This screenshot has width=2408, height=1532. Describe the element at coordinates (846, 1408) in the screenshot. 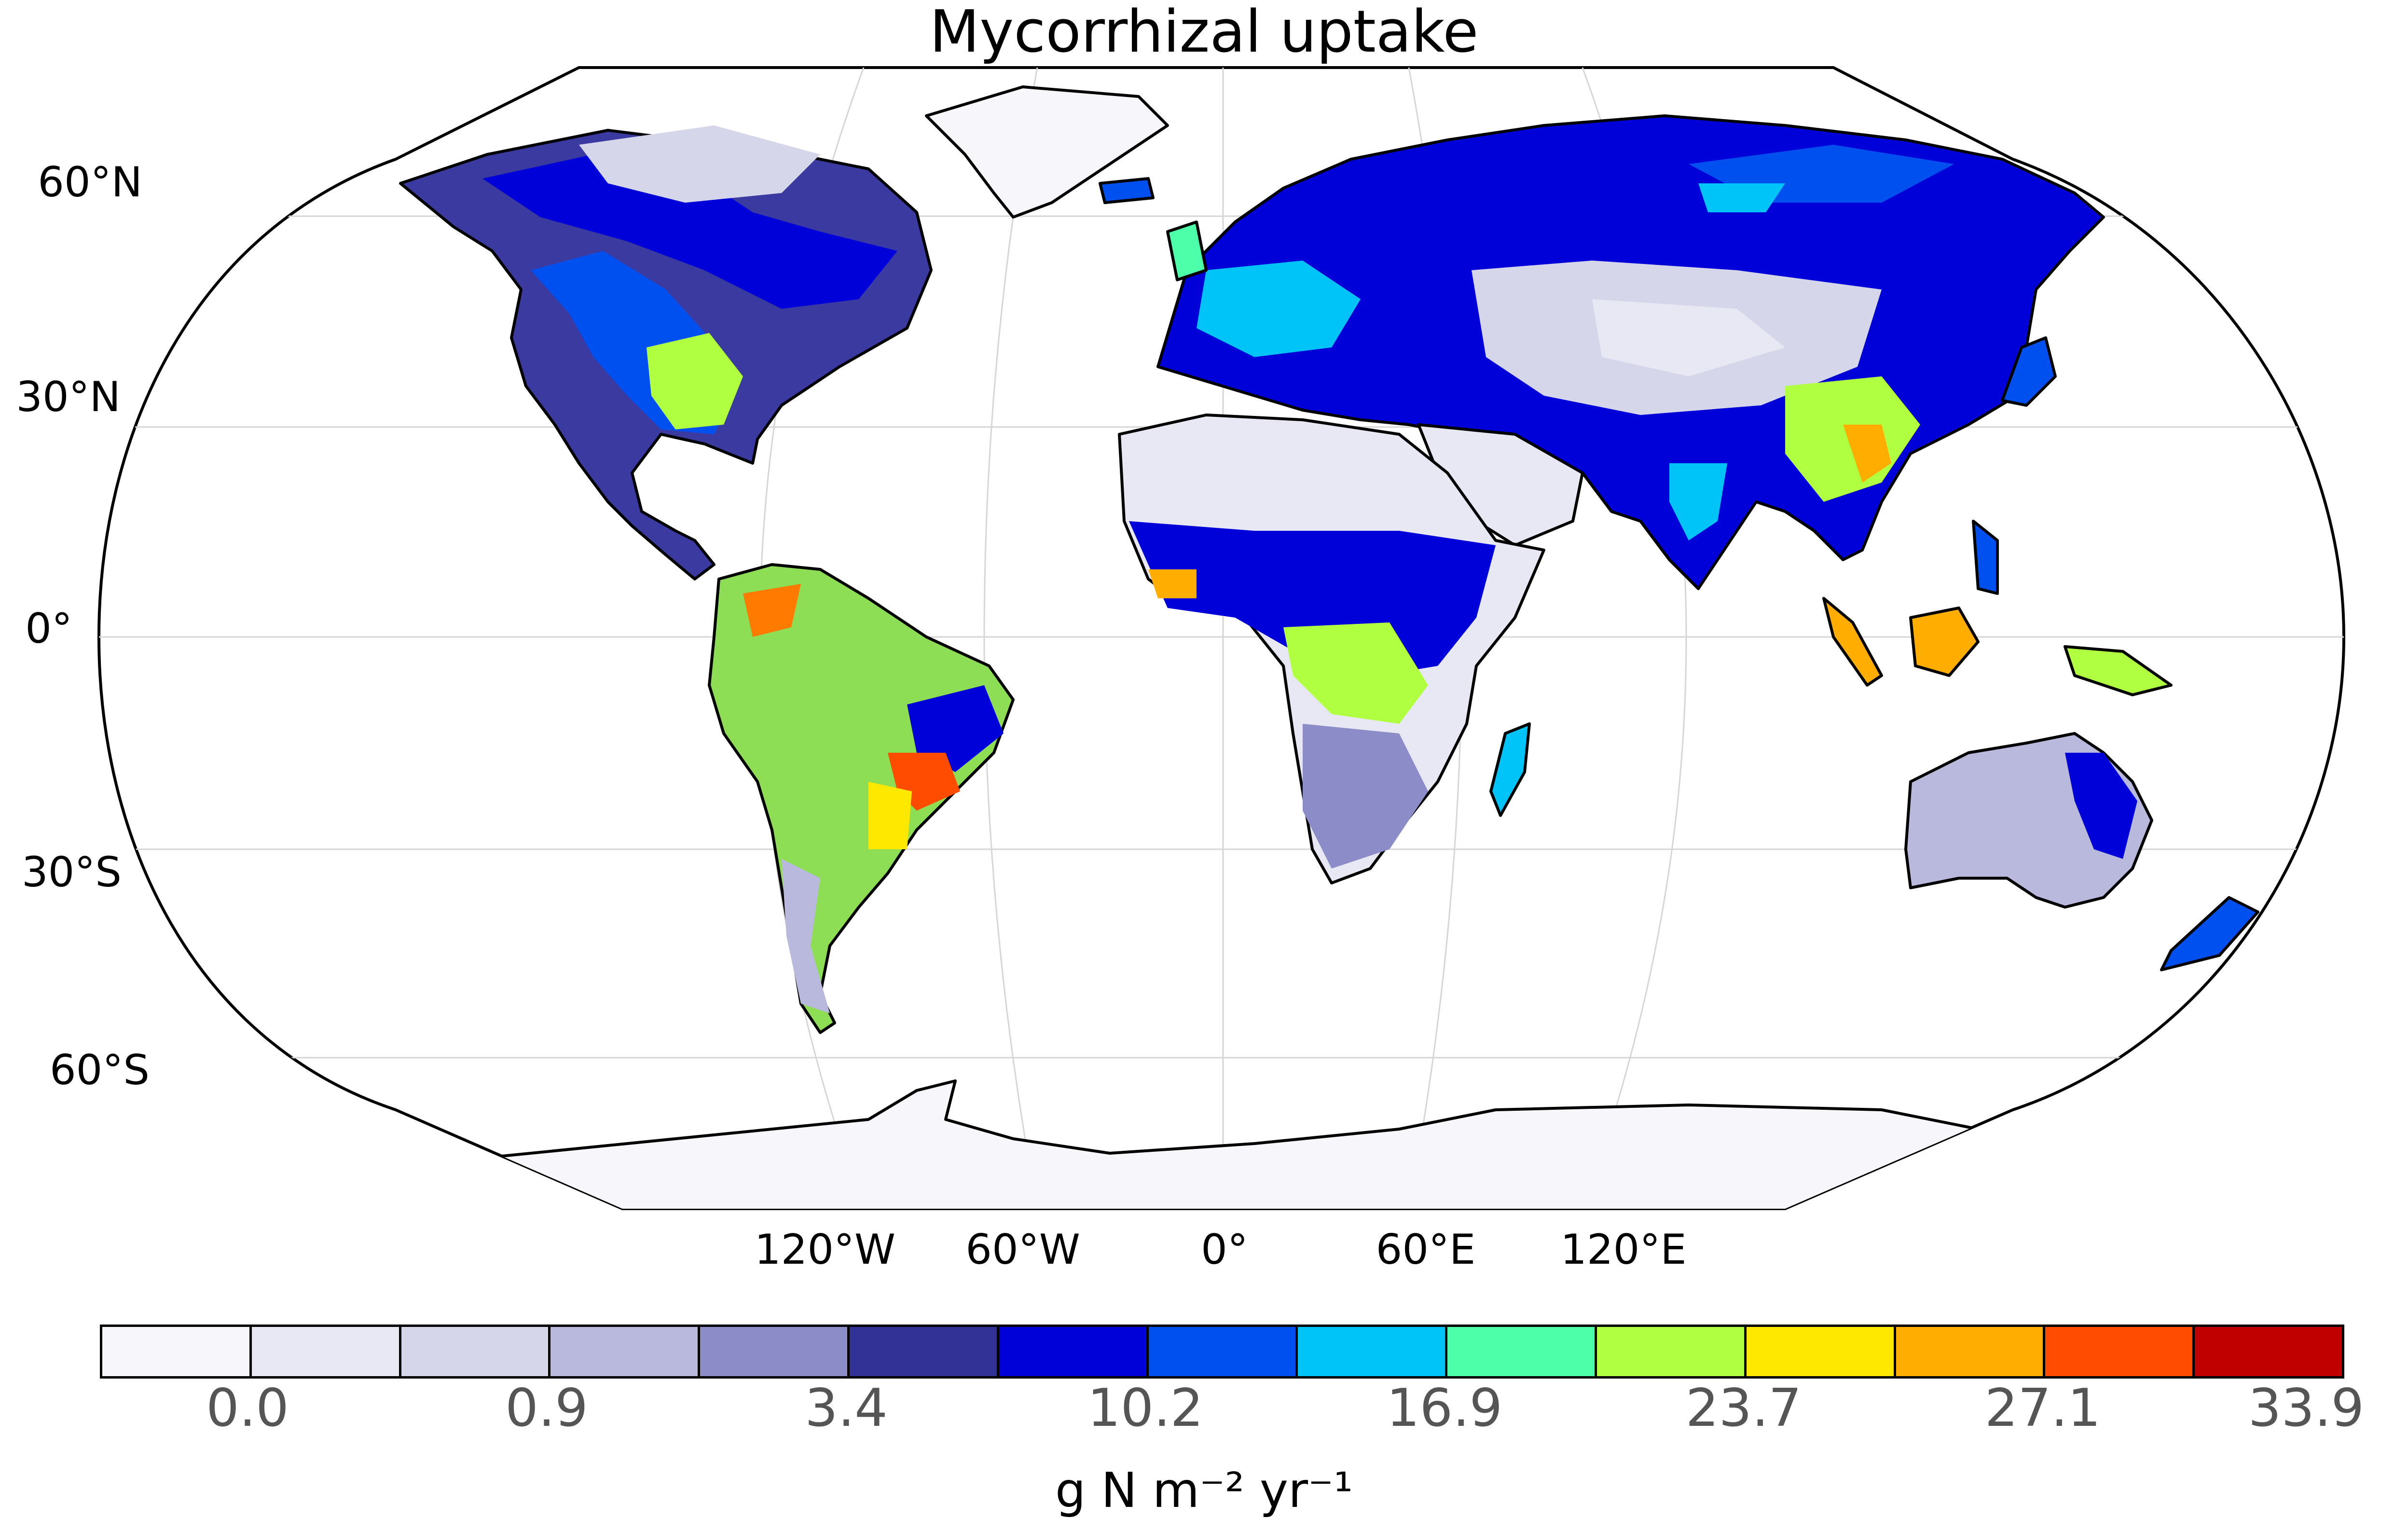

I see `colorbar-tick: 3.4` at that location.